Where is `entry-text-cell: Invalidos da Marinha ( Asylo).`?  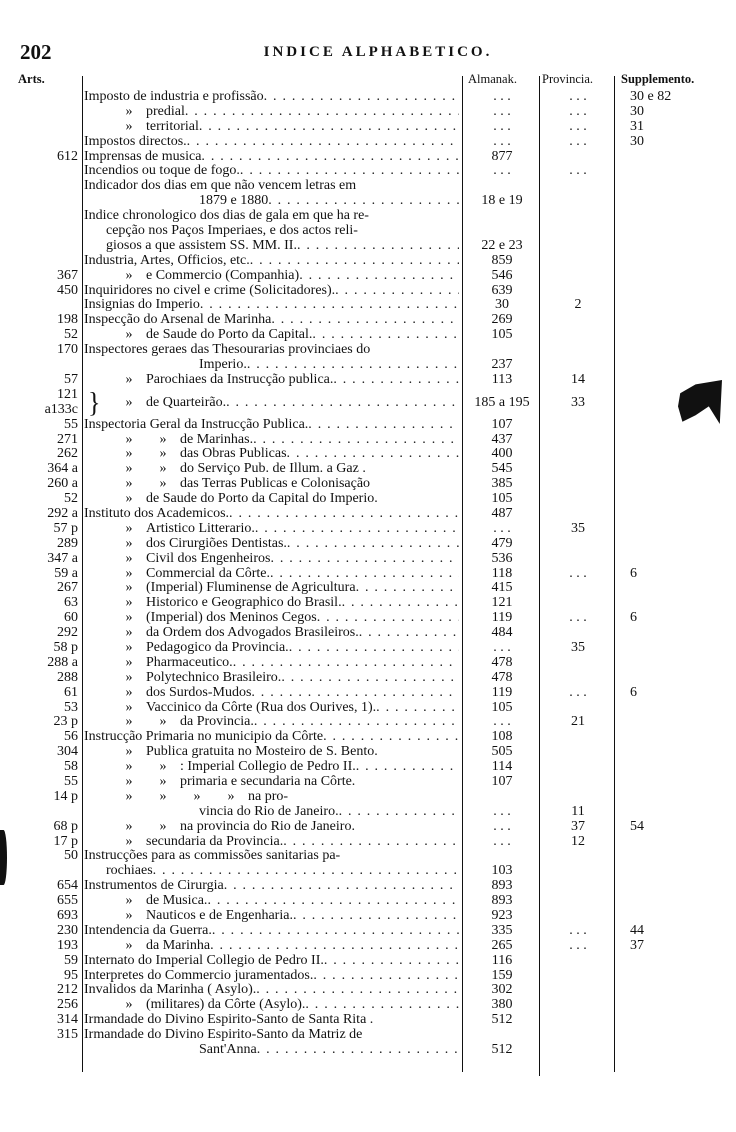 entry-text-cell: Invalidos da Marinha ( Asylo). is located at coordinates (271, 990).